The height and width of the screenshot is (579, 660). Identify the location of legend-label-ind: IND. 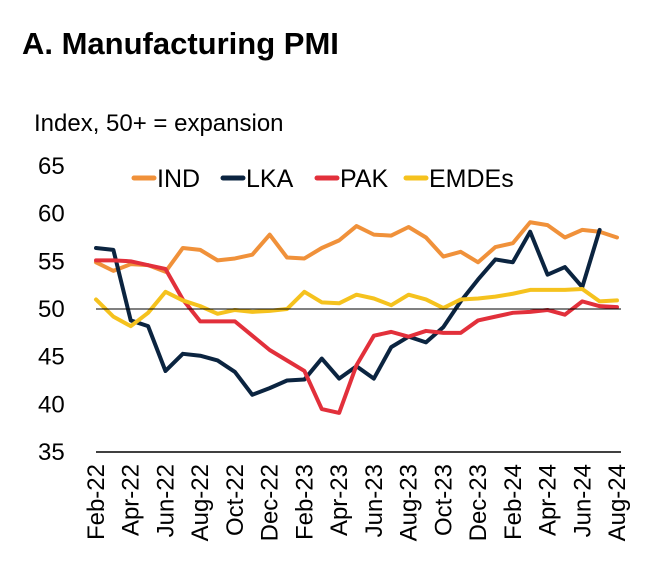
(178, 179).